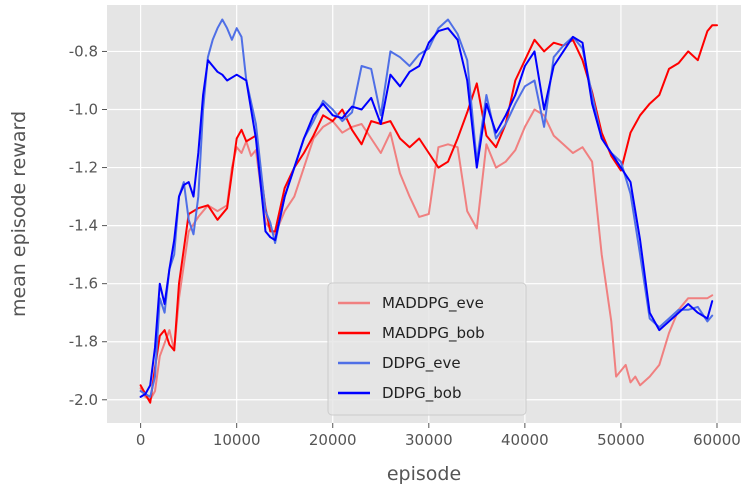  I want to click on legend-box, so click(427, 349).